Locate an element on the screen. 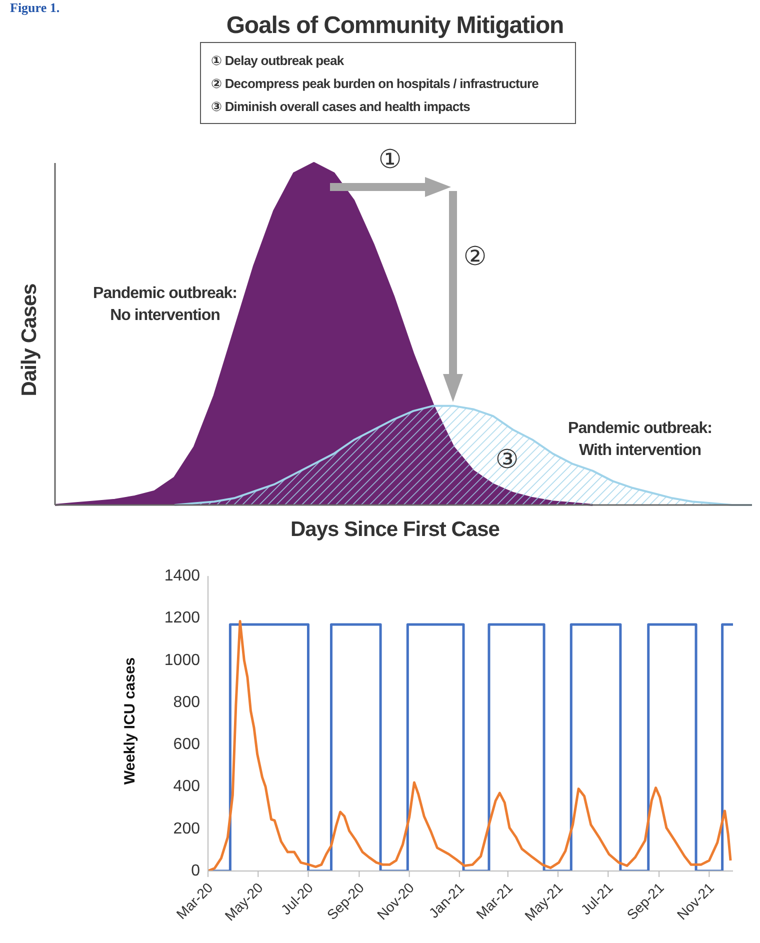  y-tick-label: 600 is located at coordinates (186, 745).